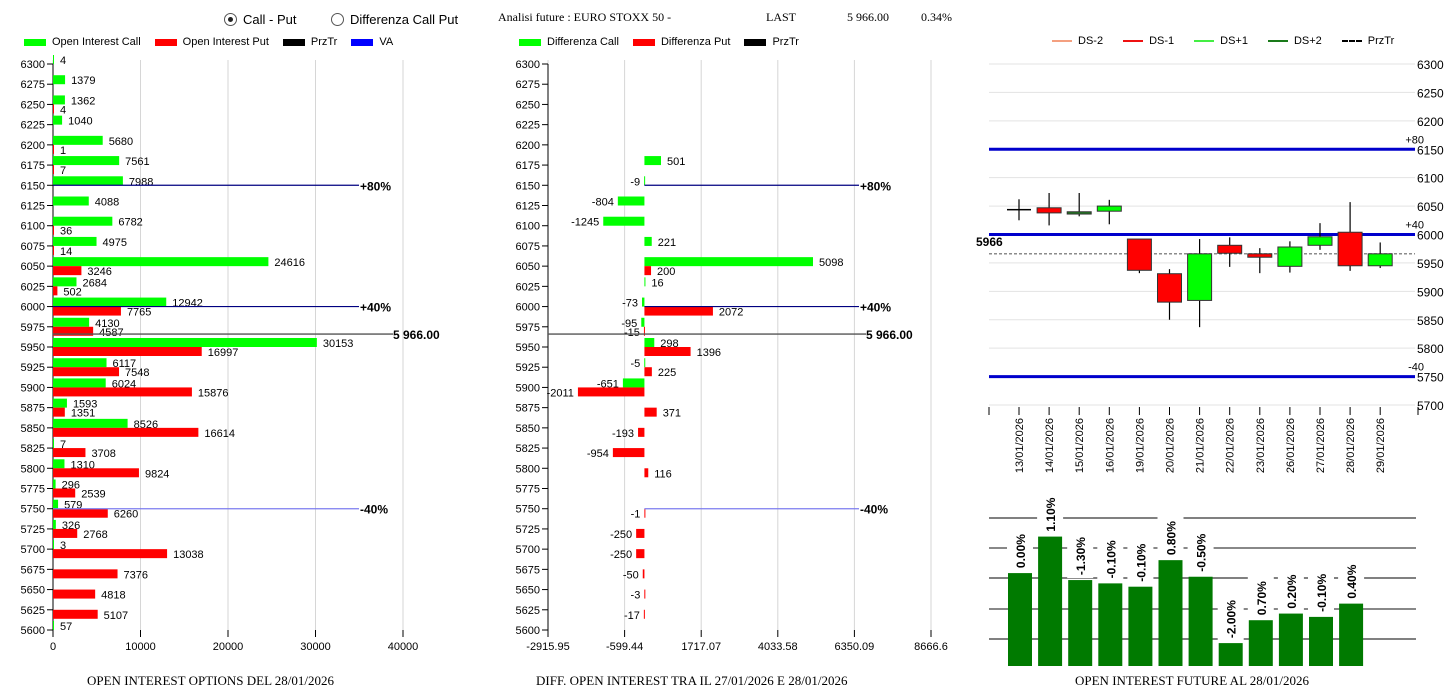 This screenshot has height=692, width=1447. What do you see at coordinates (113, 596) in the screenshot?
I see `put-value-label: 4818` at bounding box center [113, 596].